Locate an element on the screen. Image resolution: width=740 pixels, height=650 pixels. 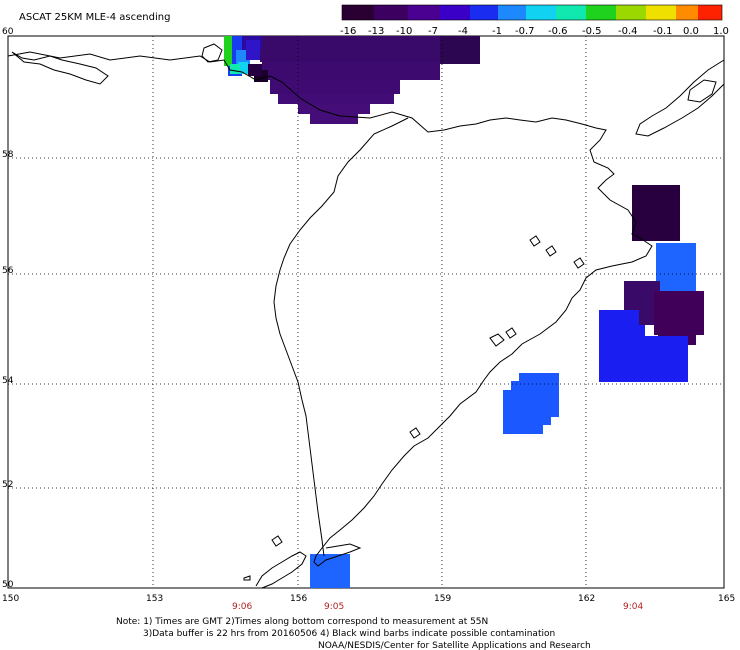
lat-label-52: 52 is located at coordinates (7, 485).